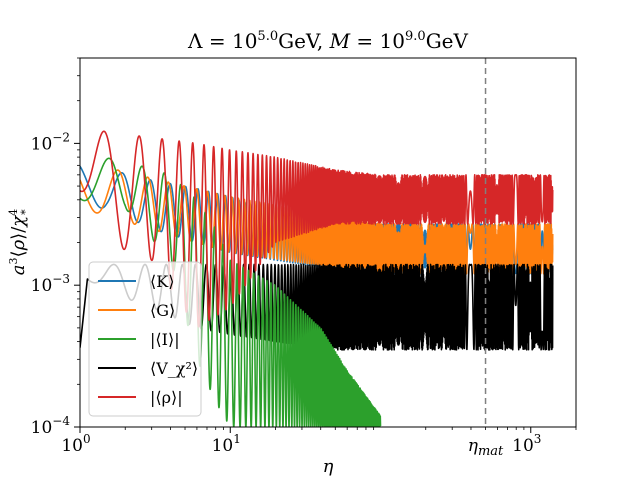 This screenshot has width=640, height=485. What do you see at coordinates (162, 281) in the screenshot?
I see `legend-entry-1: ⟨K⟩` at bounding box center [162, 281].